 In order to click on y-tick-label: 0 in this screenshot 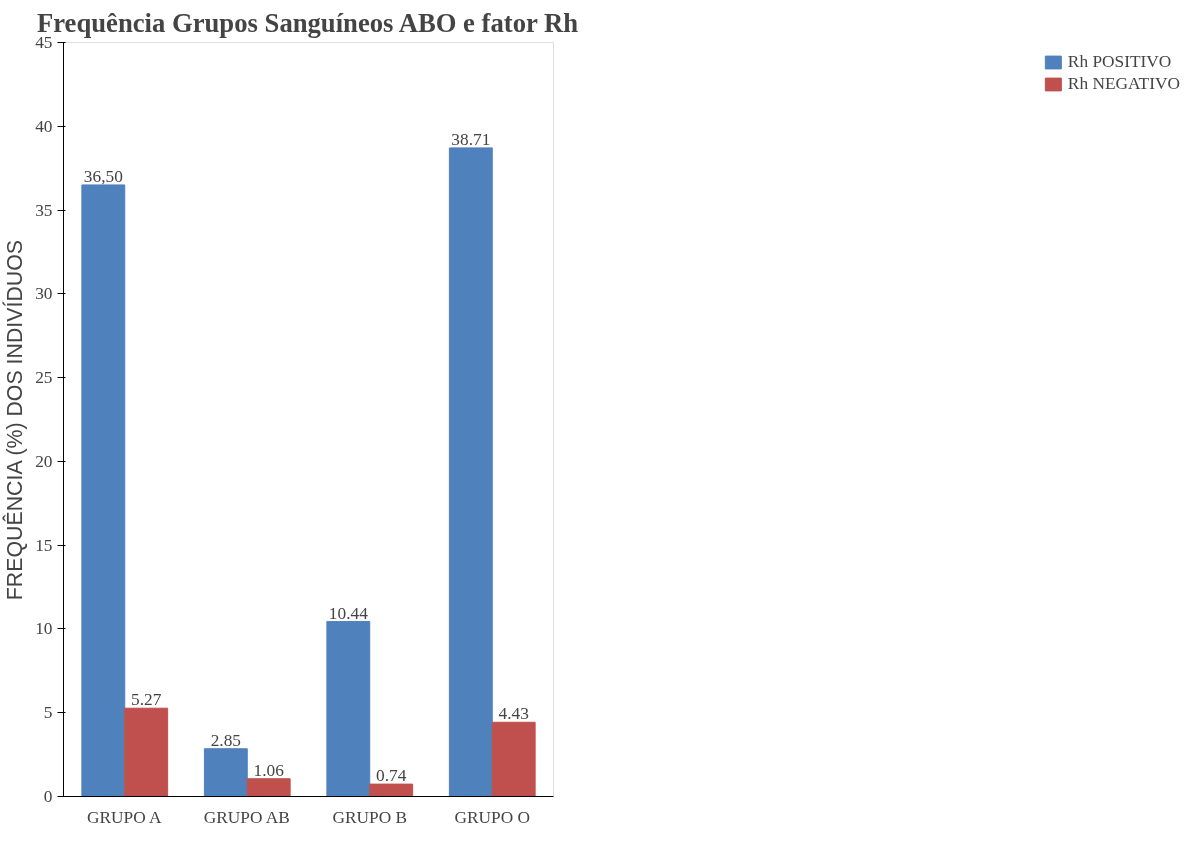, I will do `click(48, 796)`.